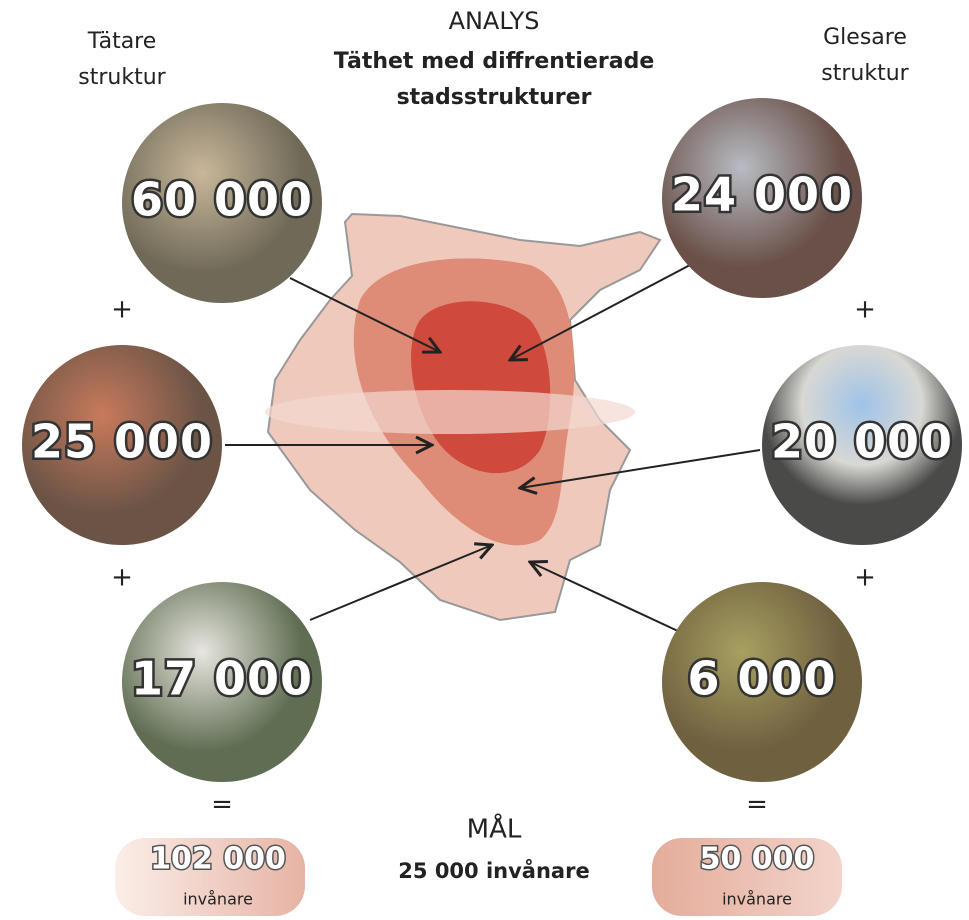 This screenshot has width=969, height=920. Describe the element at coordinates (762, 195) in the screenshot. I see `circle-number: 24 000` at that location.